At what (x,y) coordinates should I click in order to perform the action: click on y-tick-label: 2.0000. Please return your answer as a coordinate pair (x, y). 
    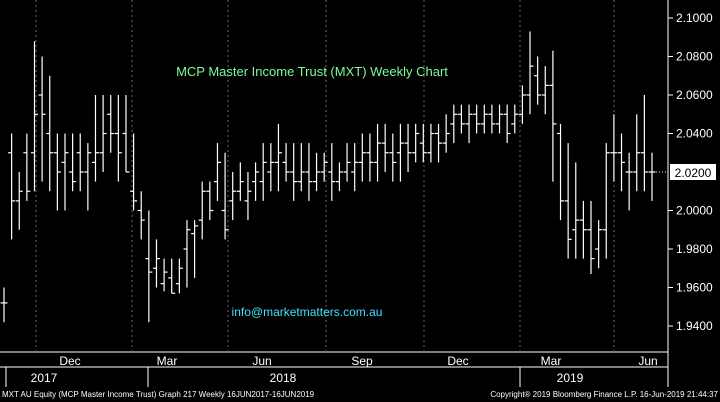
    Looking at the image, I should click on (694, 211).